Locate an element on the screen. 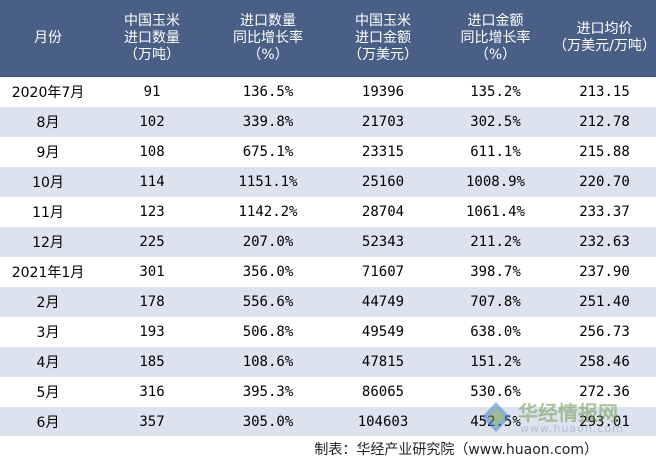  footer: 制表：华经产业研究院（www.huaon.com） is located at coordinates (328, 450).